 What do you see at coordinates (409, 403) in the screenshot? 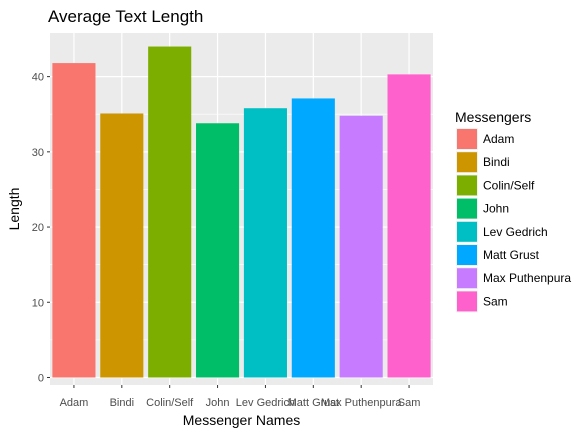
I see `x-tick-label: Sam` at bounding box center [409, 403].